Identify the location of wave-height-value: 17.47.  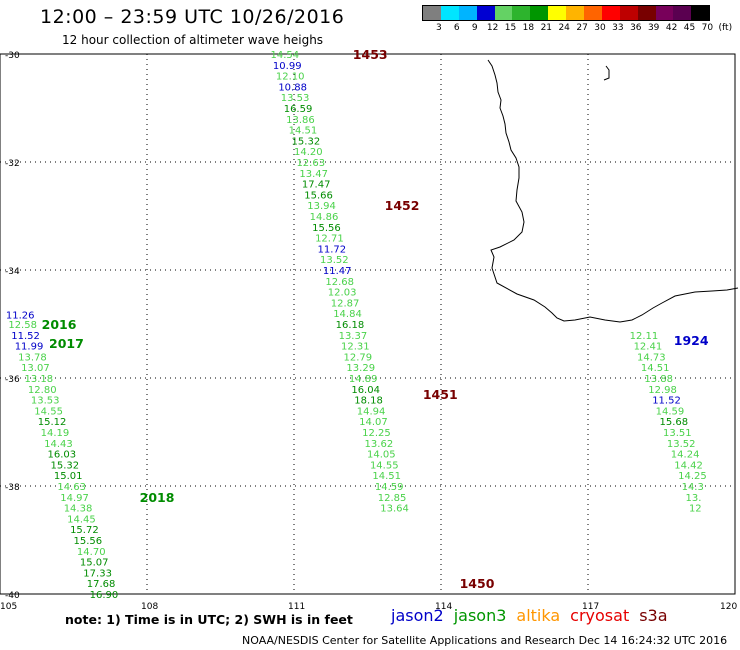
(316, 185).